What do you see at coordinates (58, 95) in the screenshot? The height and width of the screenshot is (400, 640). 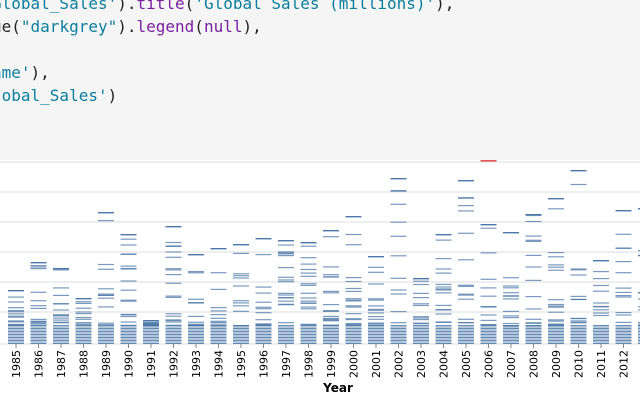 I see `code-line: lobal_Sales')` at bounding box center [58, 95].